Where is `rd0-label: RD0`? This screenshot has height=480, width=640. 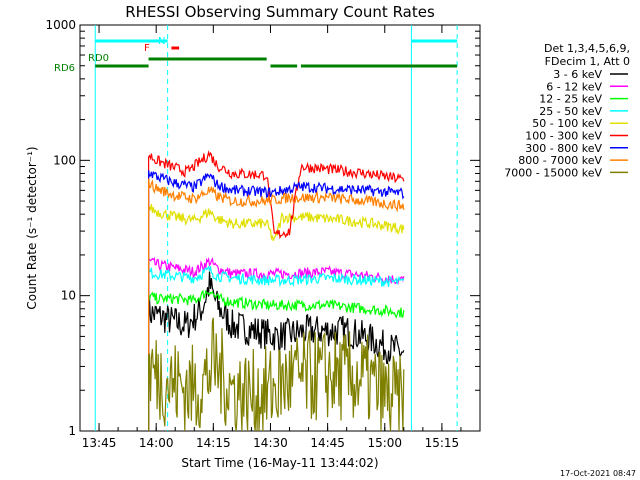 rd0-label: RD0 is located at coordinates (98, 58).